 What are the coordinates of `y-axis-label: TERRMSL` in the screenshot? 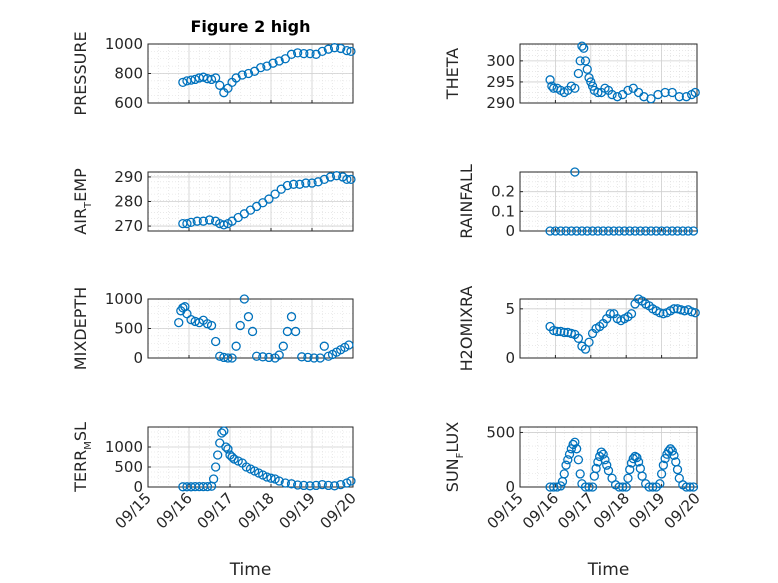 It's located at (82, 457).